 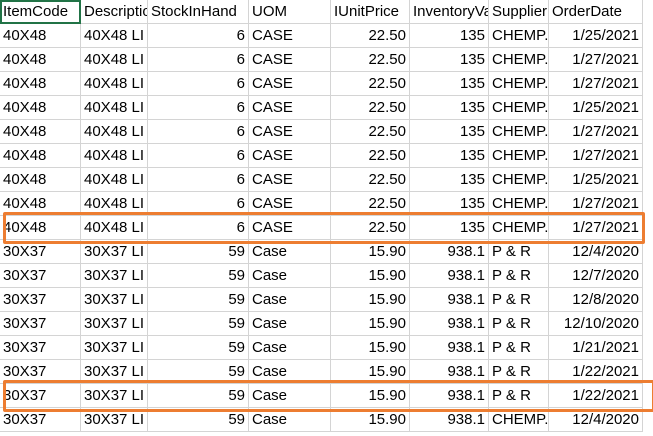 I want to click on cell-order-date: 1/21/2021, so click(x=596, y=348).